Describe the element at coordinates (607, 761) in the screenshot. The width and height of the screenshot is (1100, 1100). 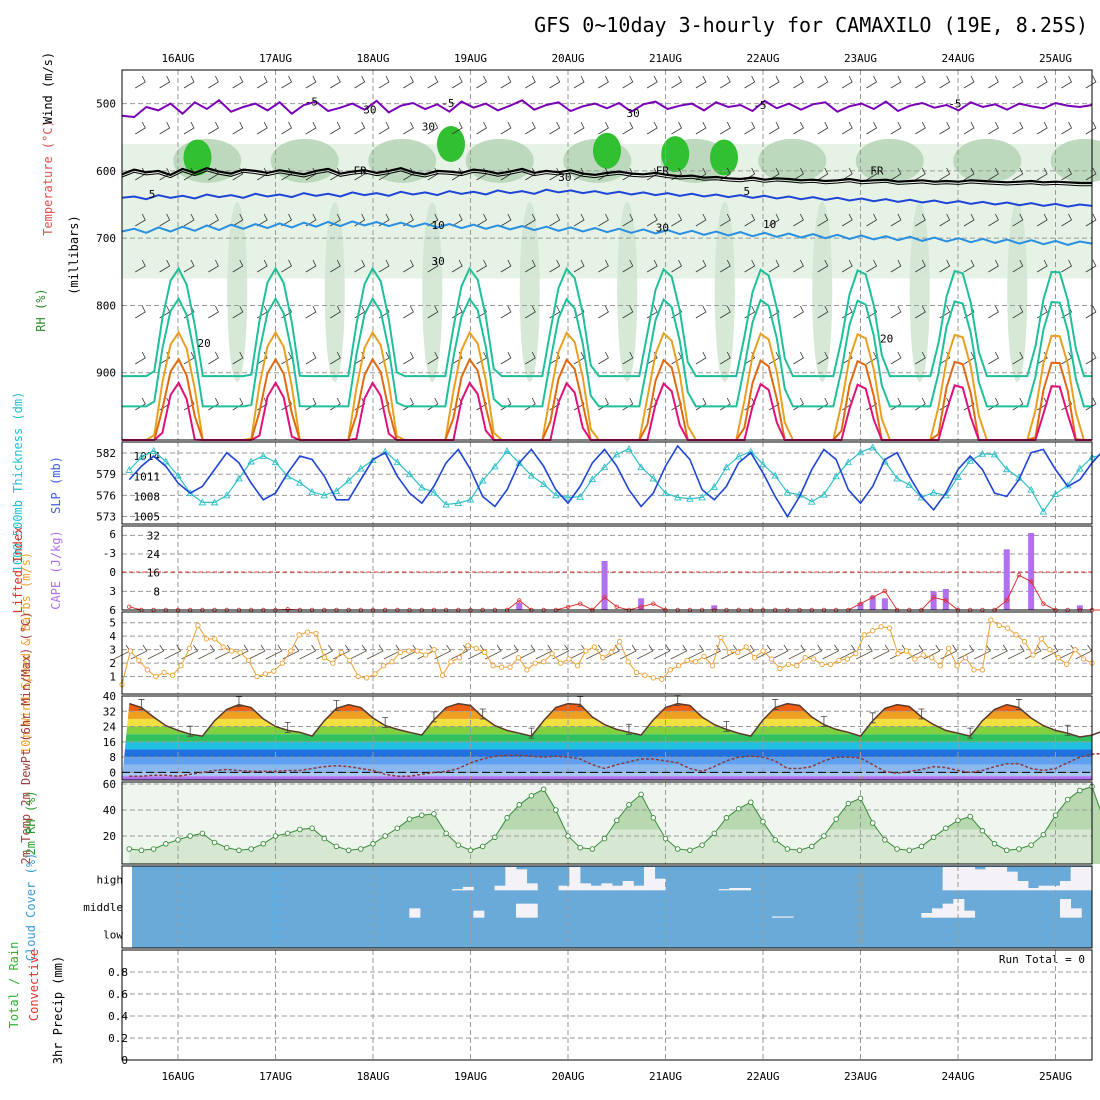
I see `temp-band` at that location.